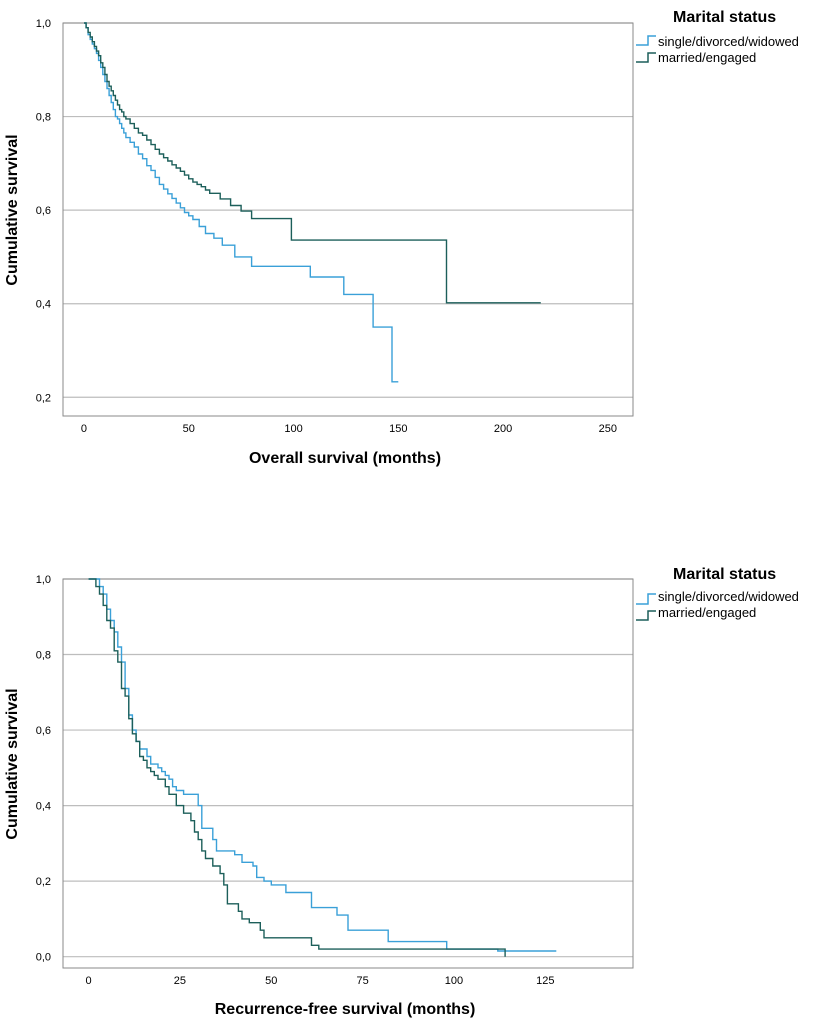  Describe the element at coordinates (345, 1009) in the screenshot. I see `x-axis-title: Recurrence-free survival (months)` at that location.